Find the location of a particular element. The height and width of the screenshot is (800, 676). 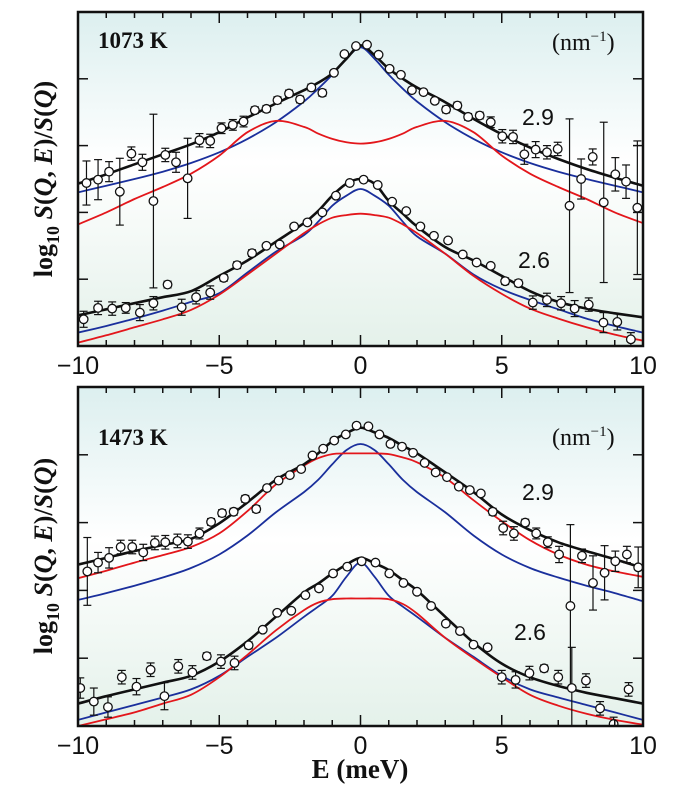

fit-curve-red-q2.9 is located at coordinates (360, 172).